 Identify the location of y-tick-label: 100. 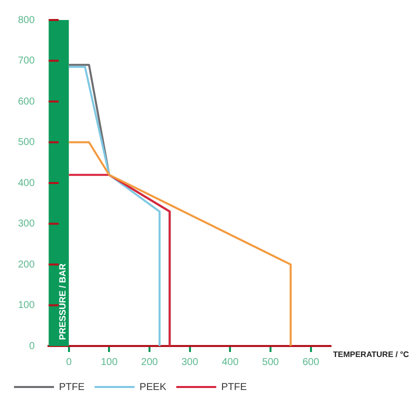
(27, 305).